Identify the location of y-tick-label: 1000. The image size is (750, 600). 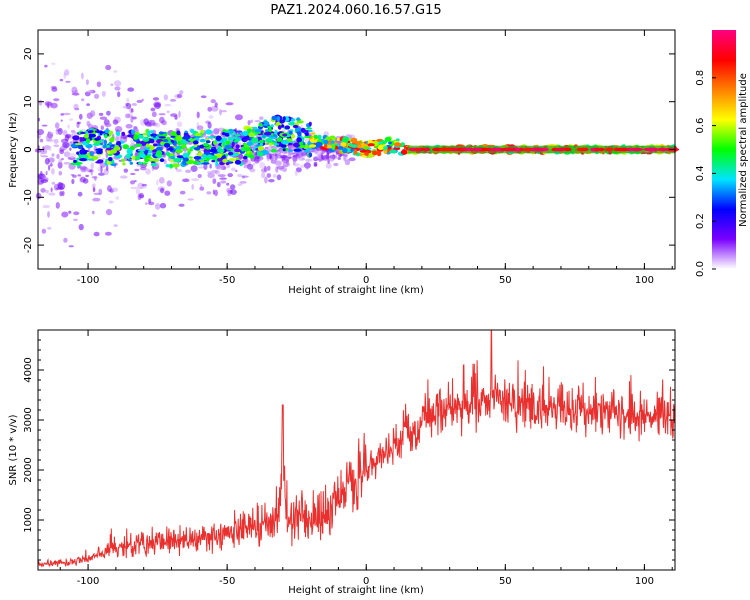
(28, 519).